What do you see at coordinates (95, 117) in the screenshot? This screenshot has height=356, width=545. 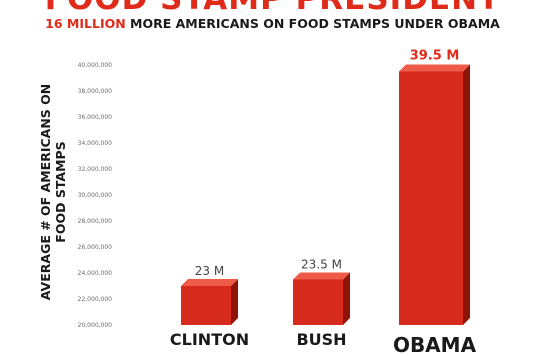 I see `y-tick-label: 36,000,000` at bounding box center [95, 117].